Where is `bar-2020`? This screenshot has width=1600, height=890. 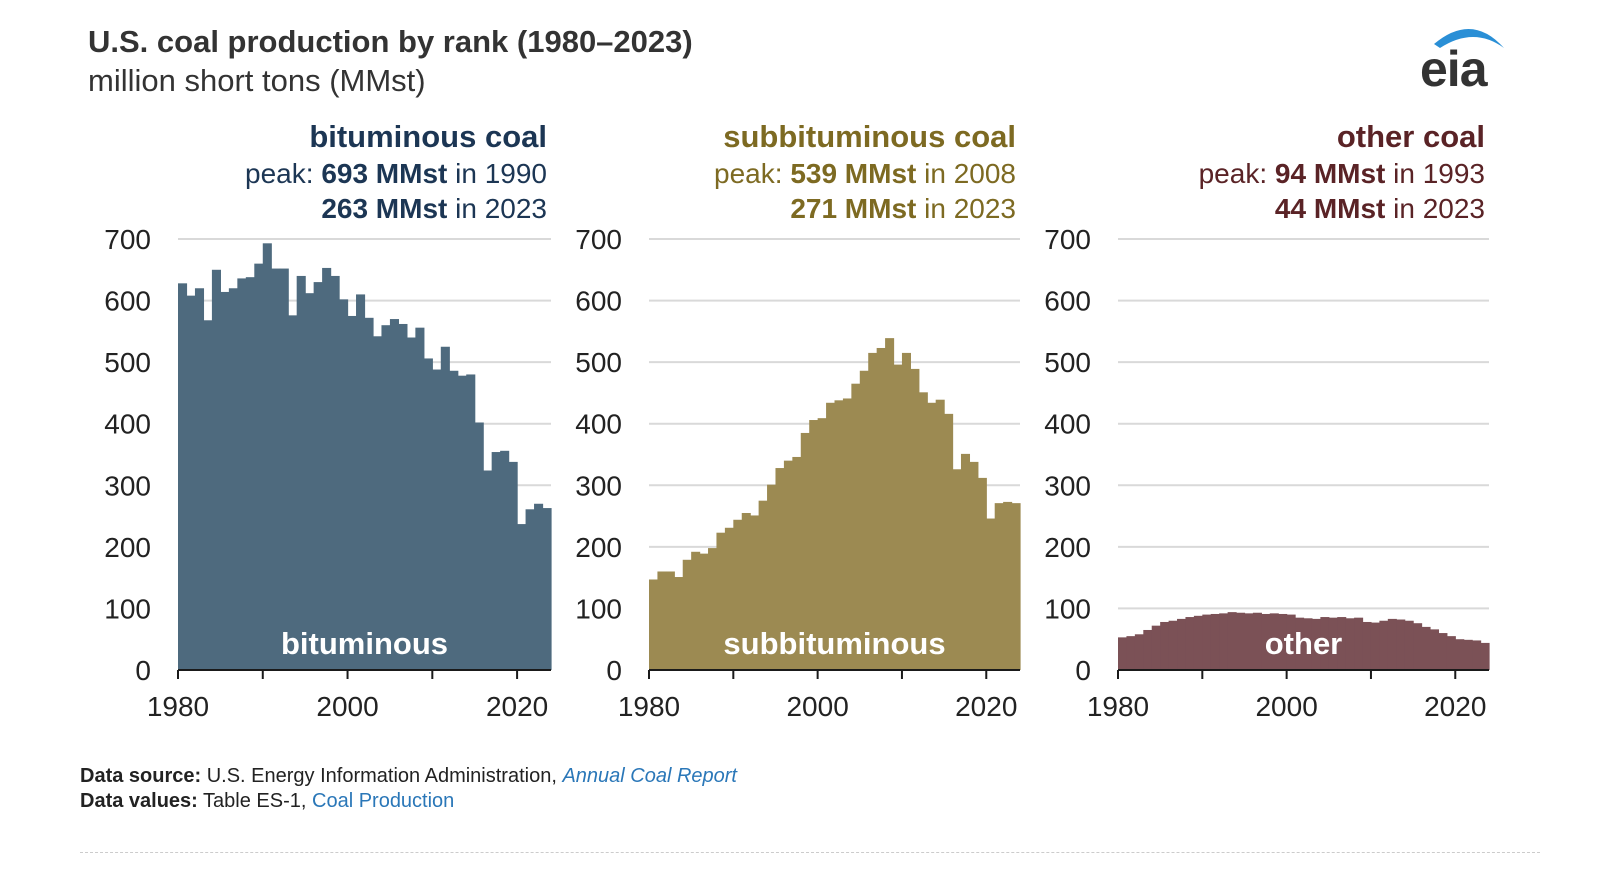
bar-2020 is located at coordinates (991, 594).